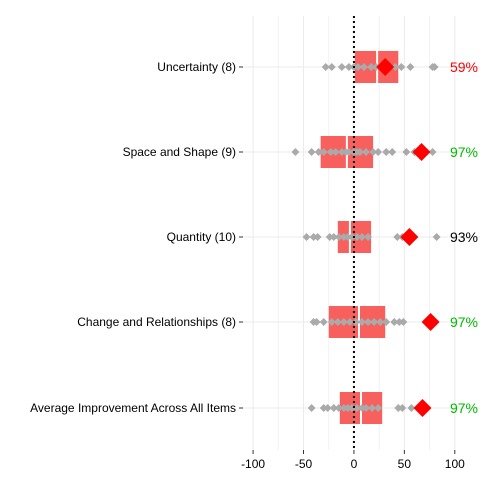  What do you see at coordinates (405, 464) in the screenshot?
I see `x-tick-label: 50` at bounding box center [405, 464].